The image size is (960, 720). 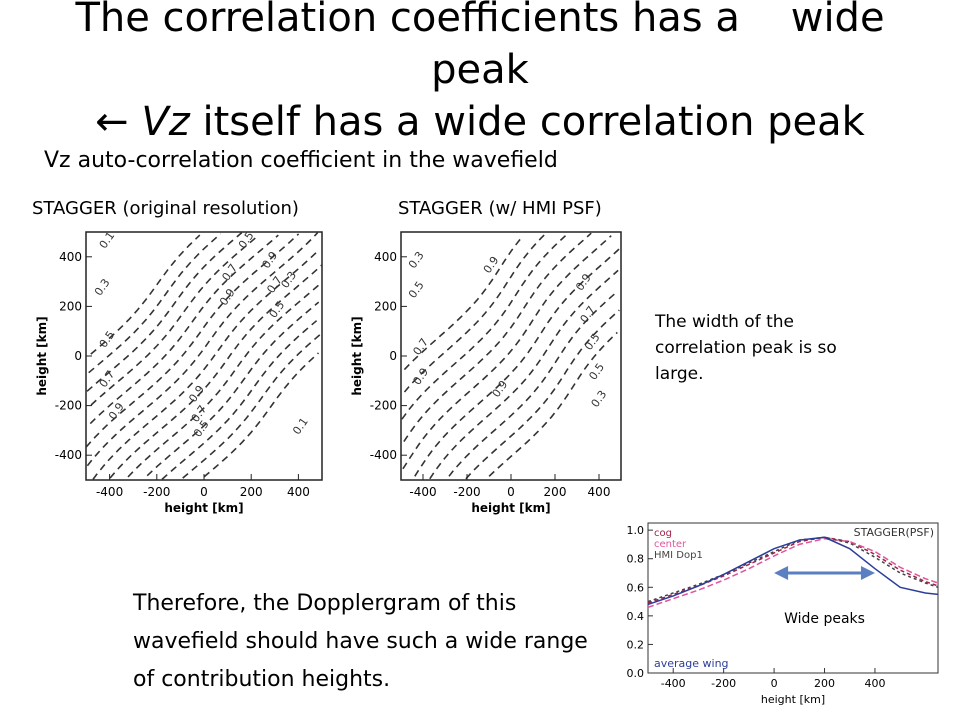 I want to click on y-tick-label: 0.4, so click(x=636, y=616).